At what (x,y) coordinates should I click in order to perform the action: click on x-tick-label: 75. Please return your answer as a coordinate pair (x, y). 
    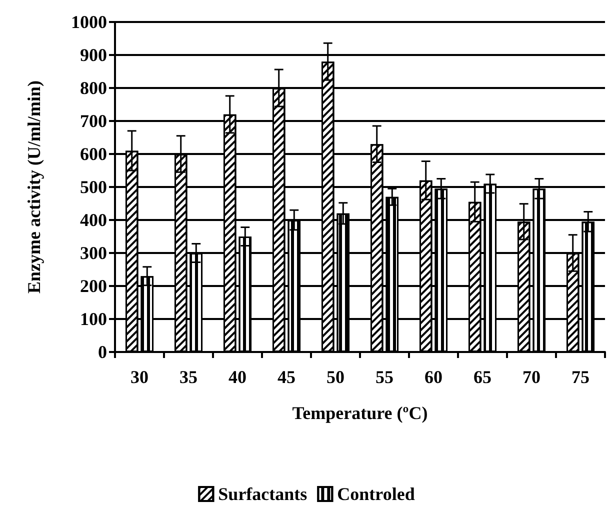
    Looking at the image, I should click on (581, 377).